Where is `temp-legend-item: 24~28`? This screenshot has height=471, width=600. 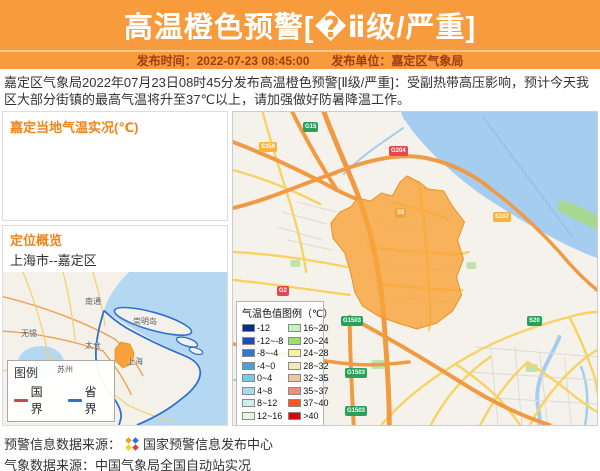
temp-legend-item: 24~28 is located at coordinates (308, 353).